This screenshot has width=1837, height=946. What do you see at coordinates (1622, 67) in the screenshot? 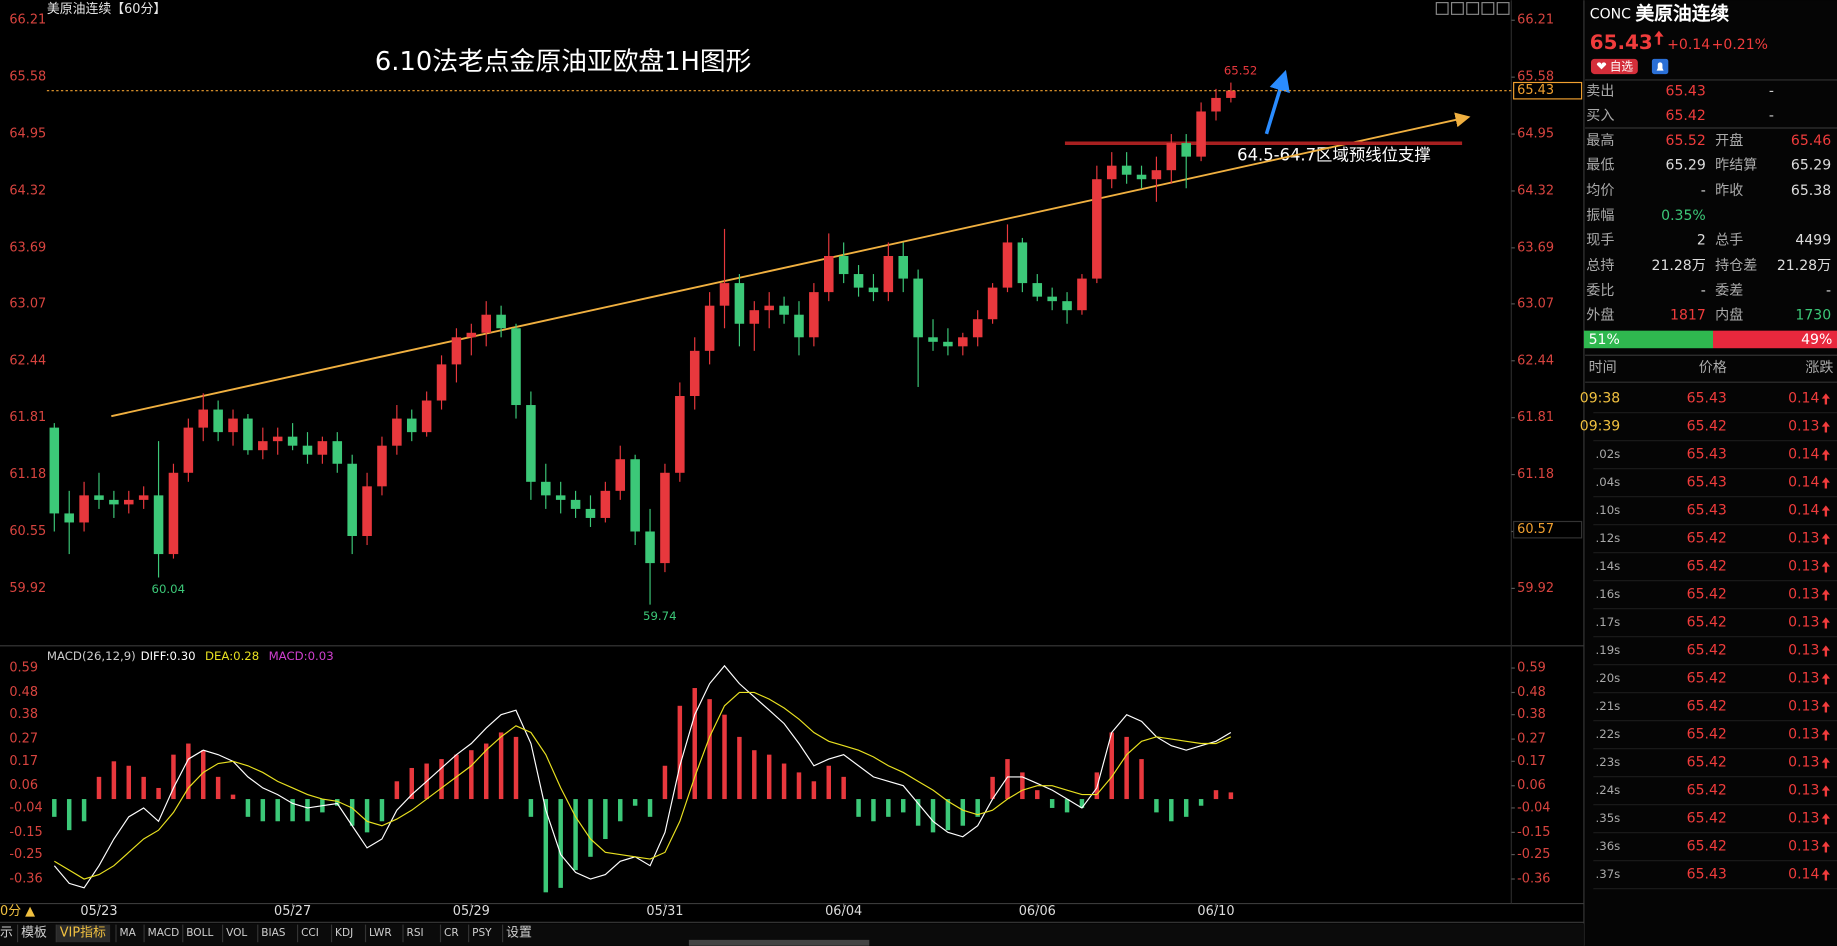
I see `watch-label: 自选` at bounding box center [1622, 67].